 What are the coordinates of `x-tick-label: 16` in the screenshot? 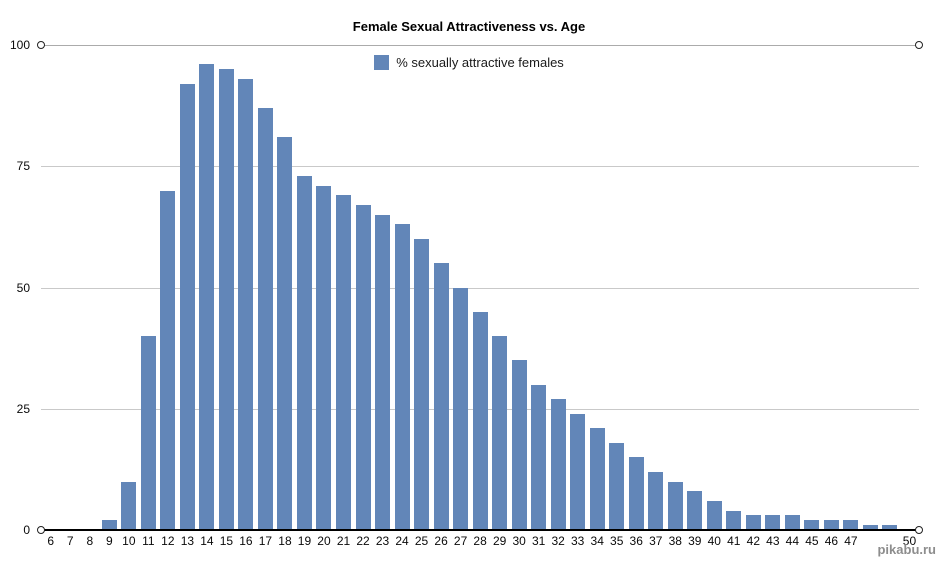 It's located at (246, 541).